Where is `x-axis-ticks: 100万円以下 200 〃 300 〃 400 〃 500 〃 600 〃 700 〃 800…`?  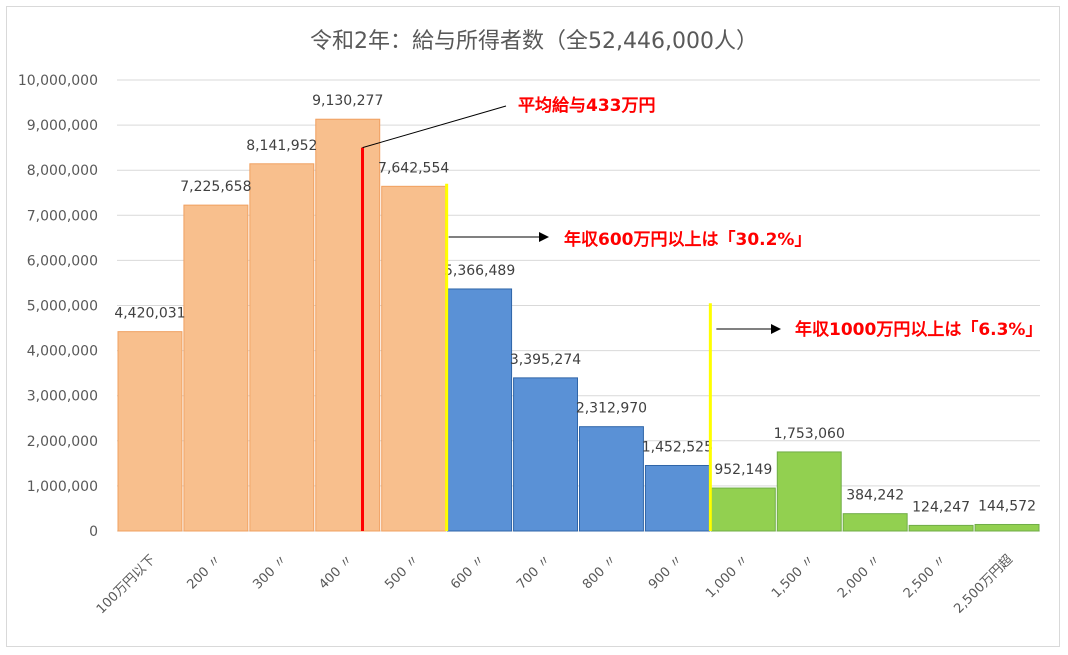
x-axis-ticks: 100万円以下 200 〃 300 〃 400 〃 500 〃 600 〃 700 〃 800… is located at coordinates (555, 584).